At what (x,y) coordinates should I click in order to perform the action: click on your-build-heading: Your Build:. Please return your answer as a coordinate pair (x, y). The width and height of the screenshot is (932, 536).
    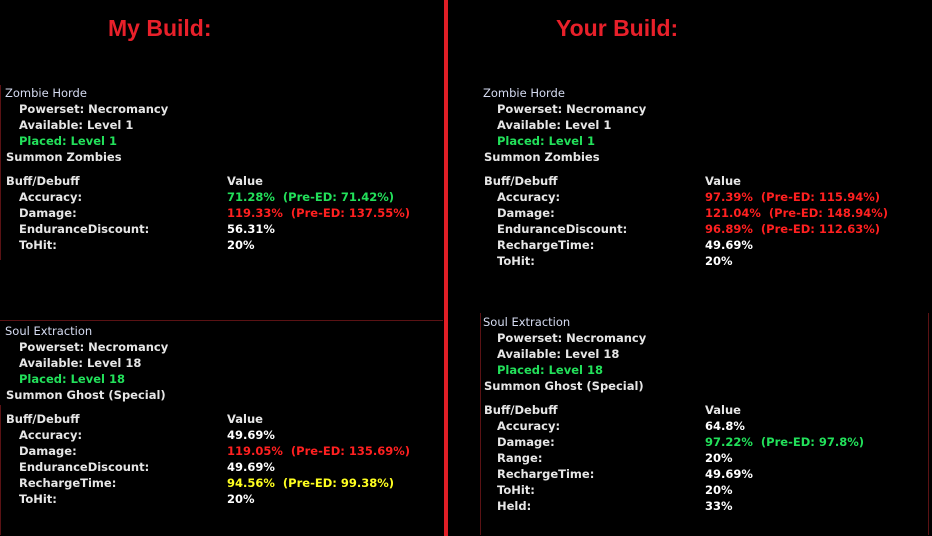
    Looking at the image, I should click on (617, 28).